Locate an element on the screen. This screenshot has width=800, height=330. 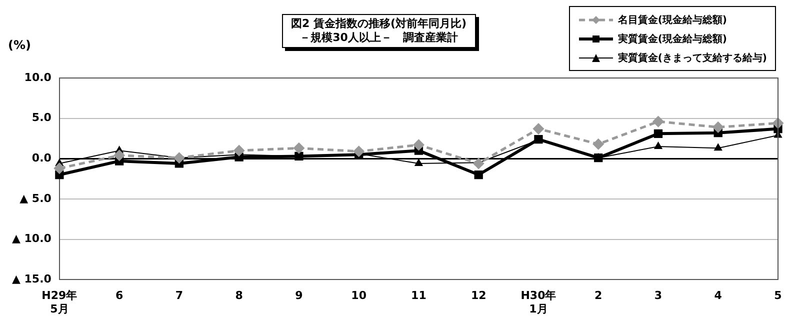
x-tick-label: 5 is located at coordinates (778, 295).